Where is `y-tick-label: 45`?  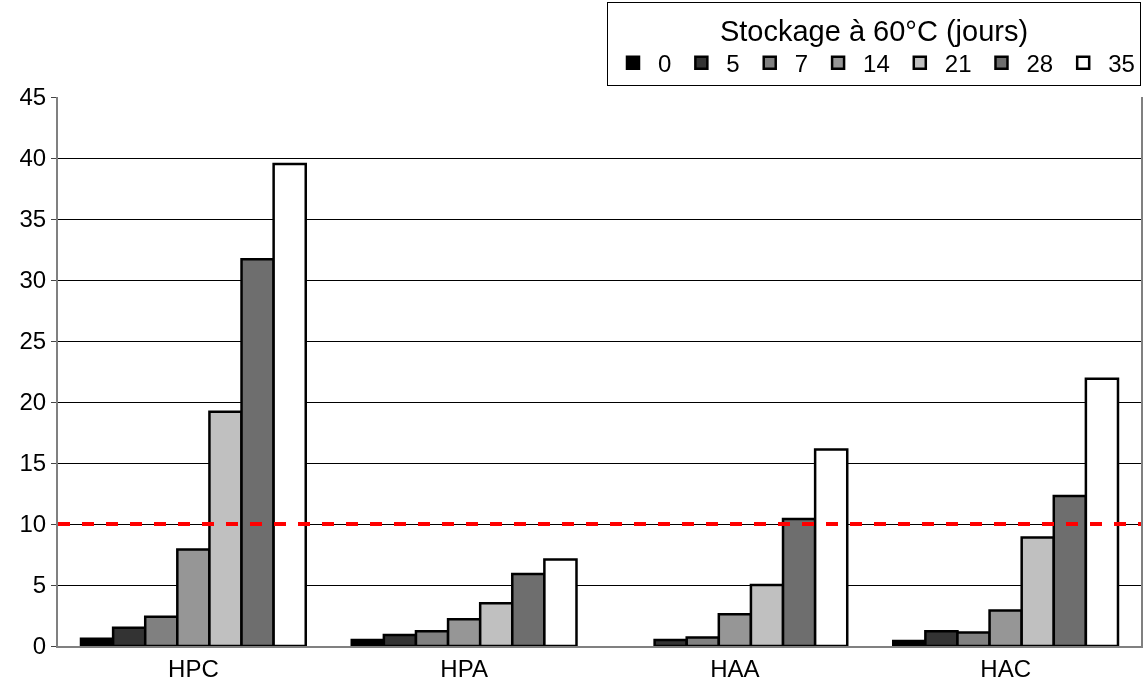 y-tick-label: 45 is located at coordinates (33, 97).